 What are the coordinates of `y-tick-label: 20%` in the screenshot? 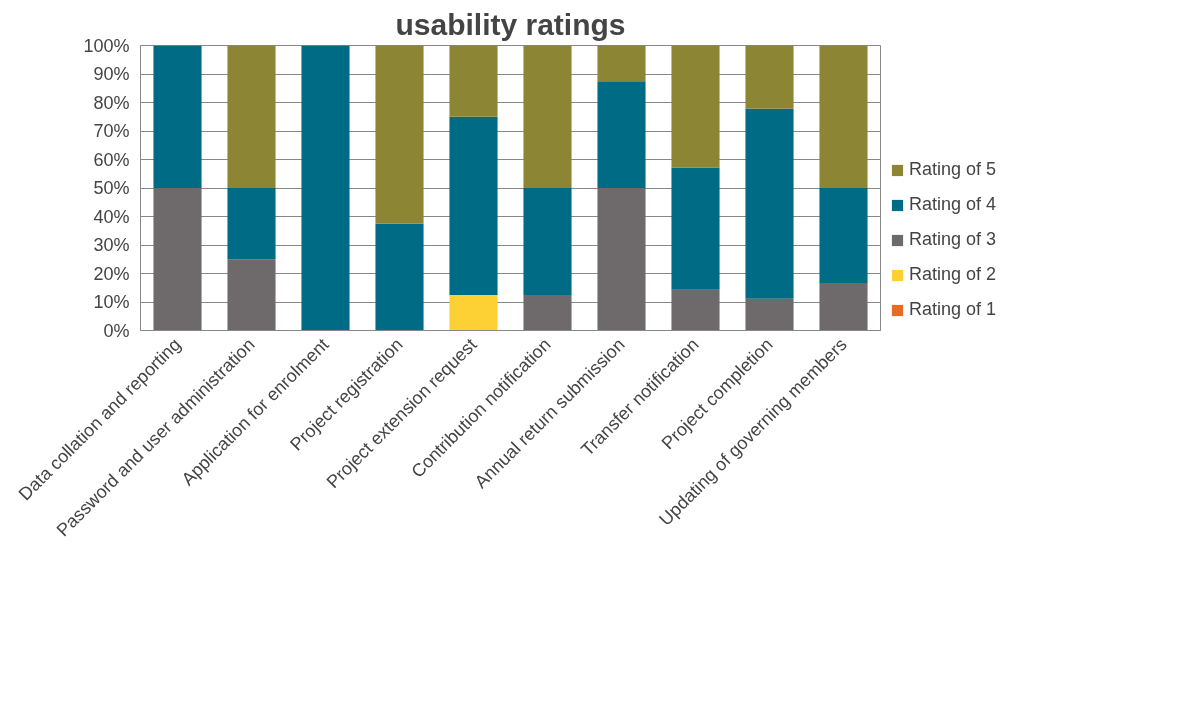 It's located at (111, 273).